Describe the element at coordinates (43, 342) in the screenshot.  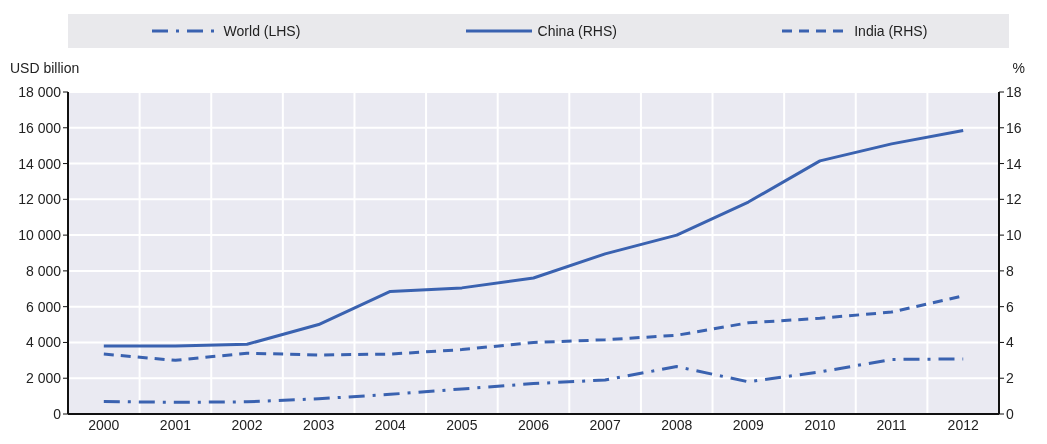
I see `y-tick-label: 4 000` at that location.